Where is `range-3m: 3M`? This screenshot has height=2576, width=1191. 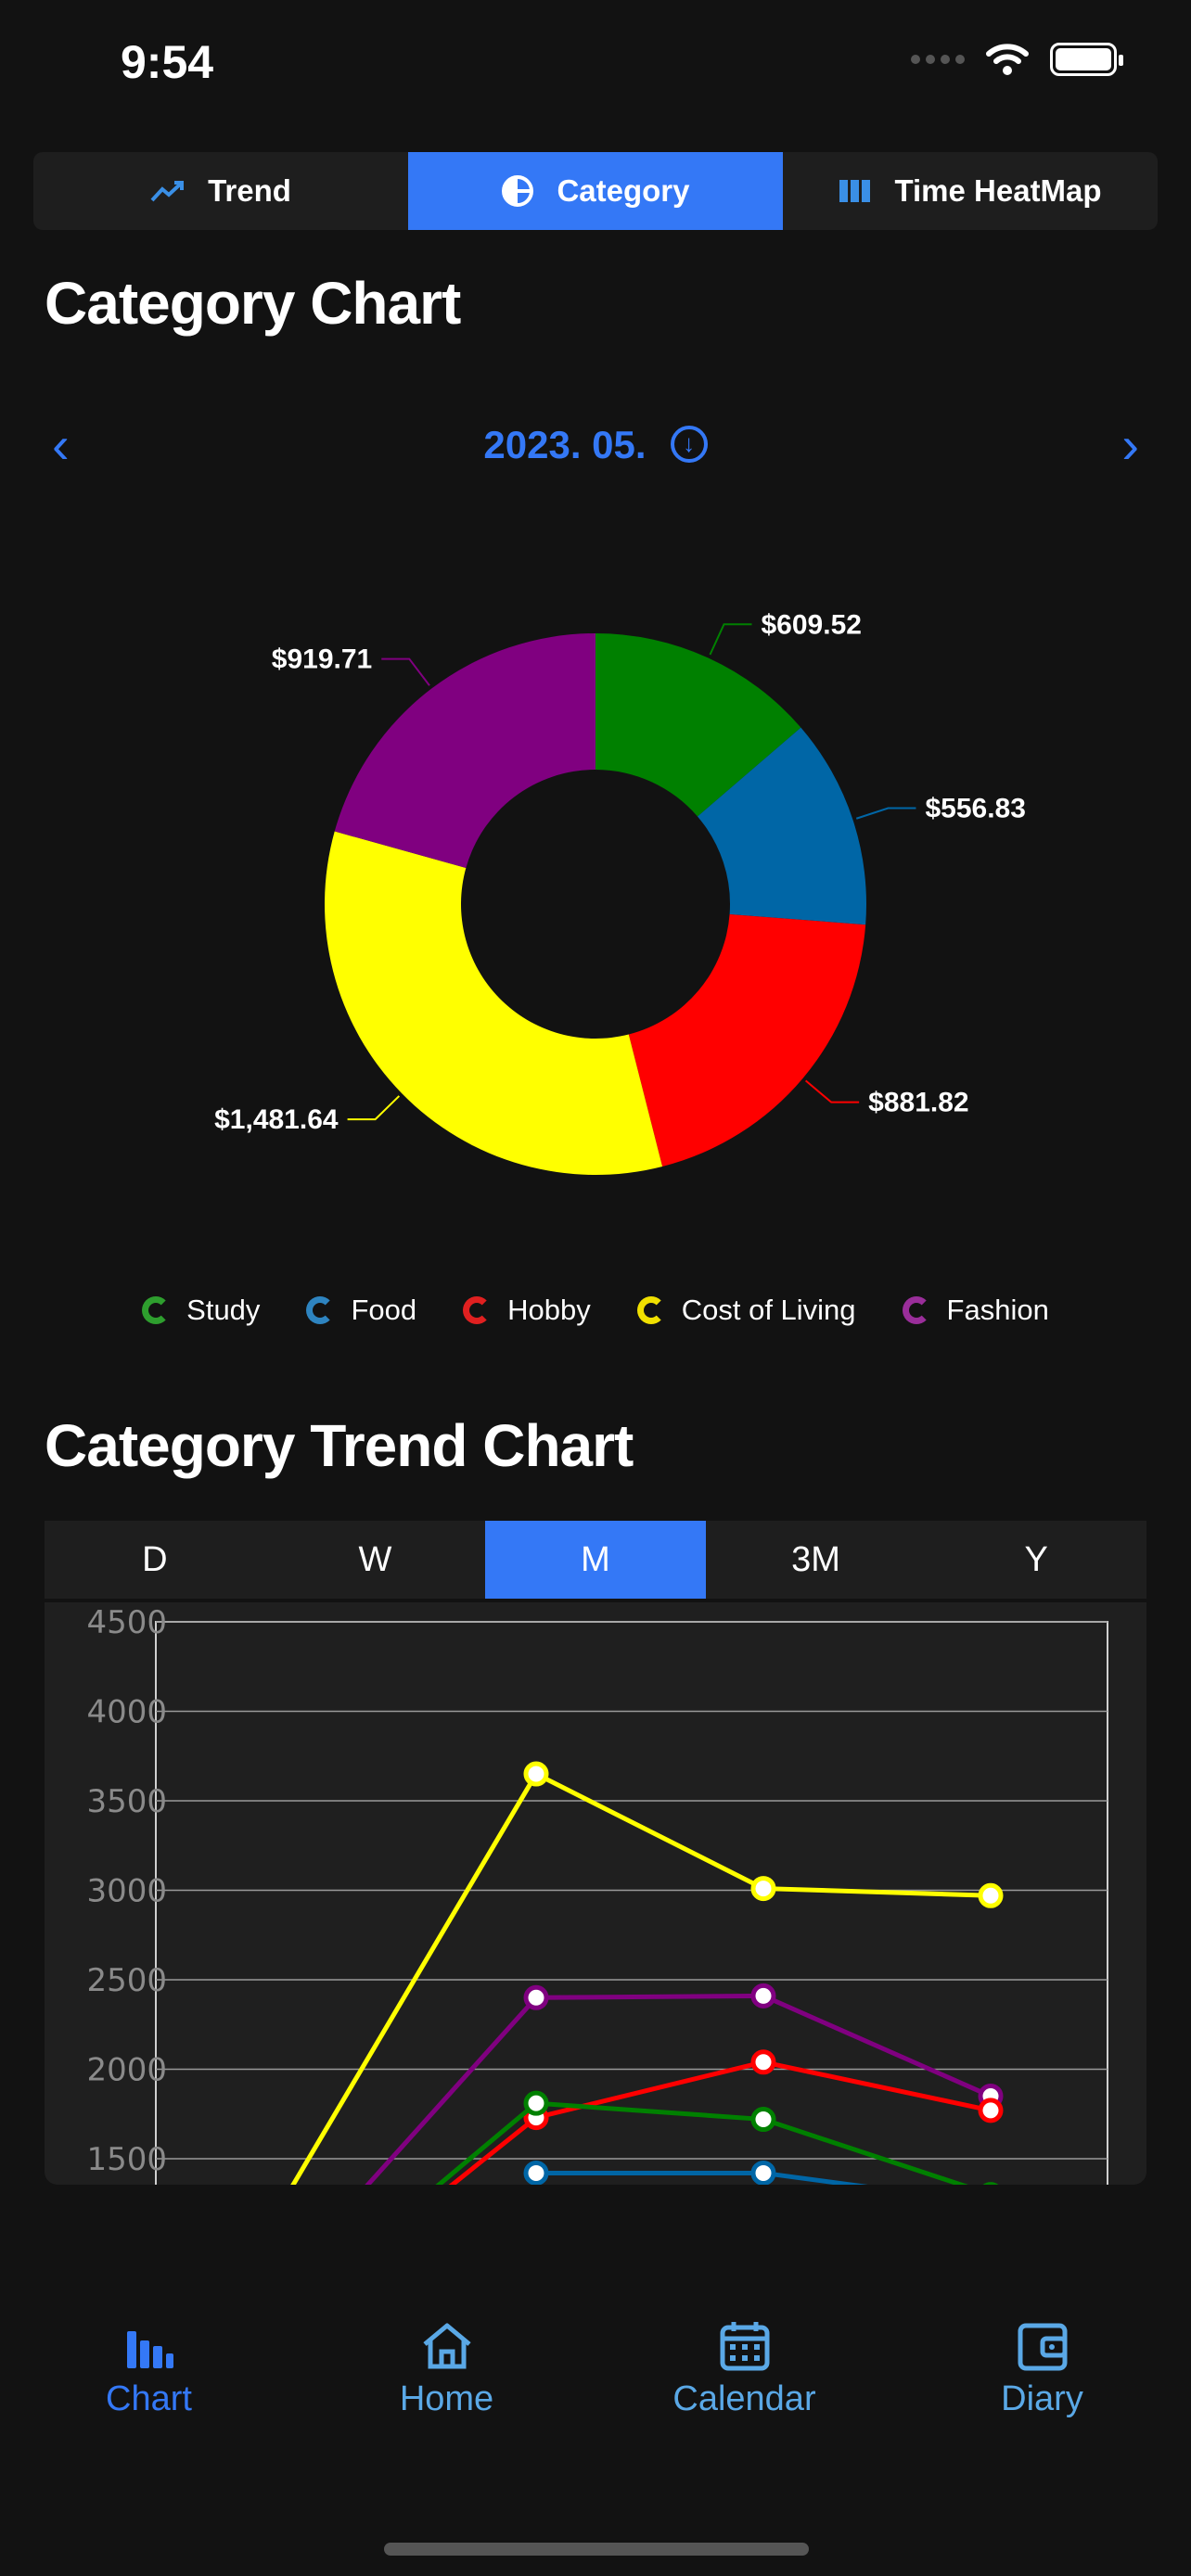
range-3m: 3M is located at coordinates (816, 1559).